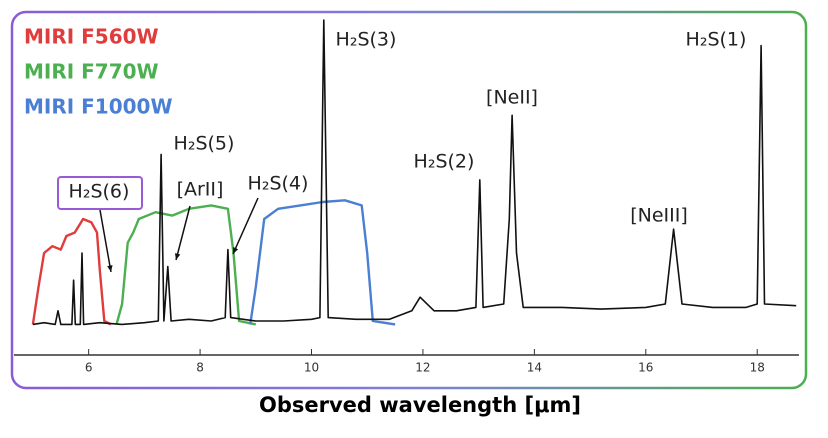 This screenshot has width=828, height=438. Describe the element at coordinates (645, 368) in the screenshot. I see `x-tick-label: 16` at that location.